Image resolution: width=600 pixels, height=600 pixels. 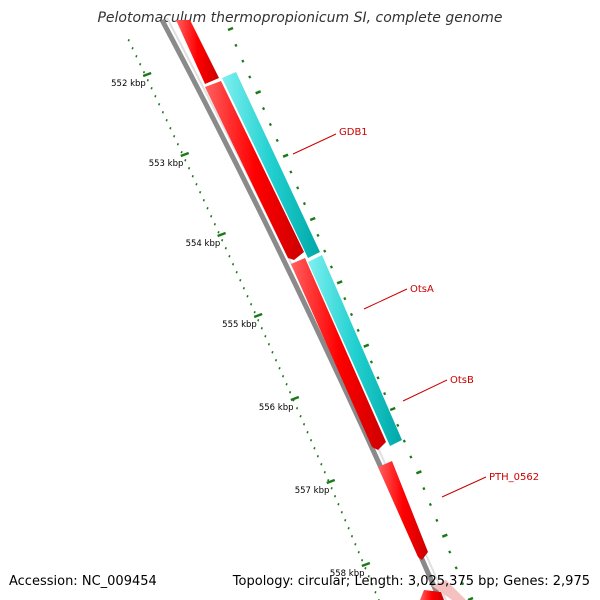 What do you see at coordinates (353, 132) in the screenshot?
I see `gene-label: GDB1` at bounding box center [353, 132].